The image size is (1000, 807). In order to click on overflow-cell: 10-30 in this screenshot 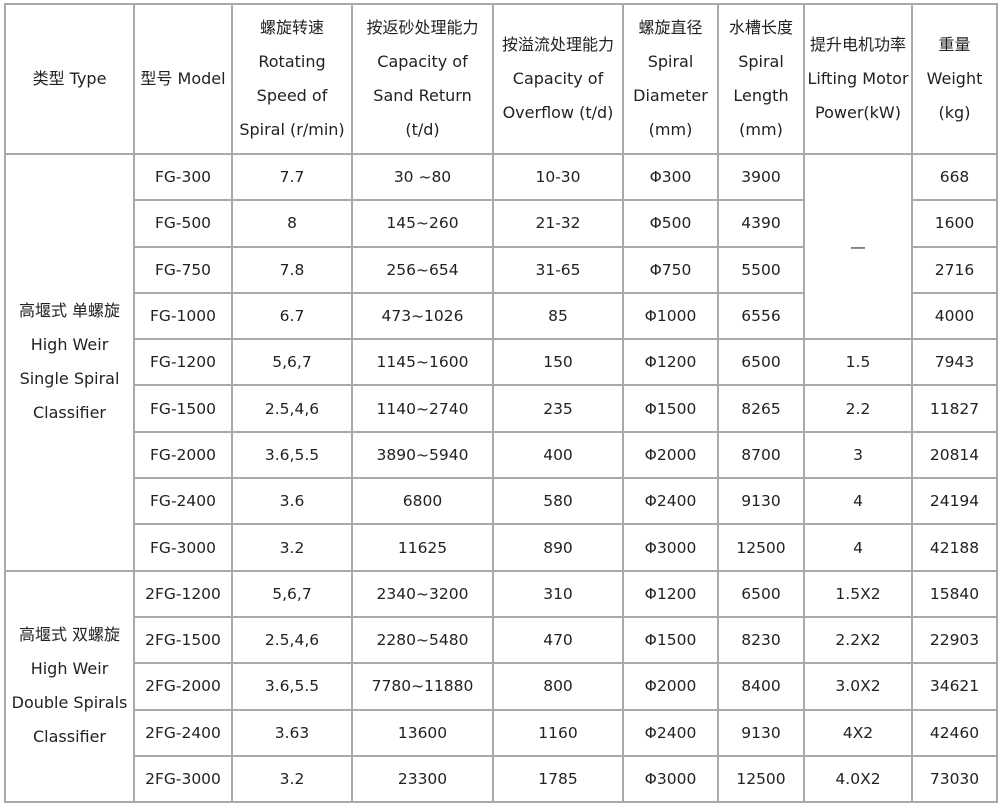, I will do `click(558, 177)`.